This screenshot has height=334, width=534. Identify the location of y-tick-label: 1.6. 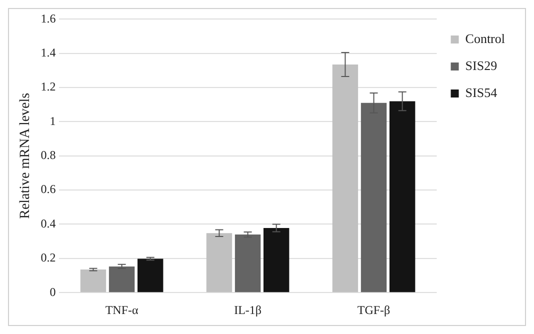
(48, 18).